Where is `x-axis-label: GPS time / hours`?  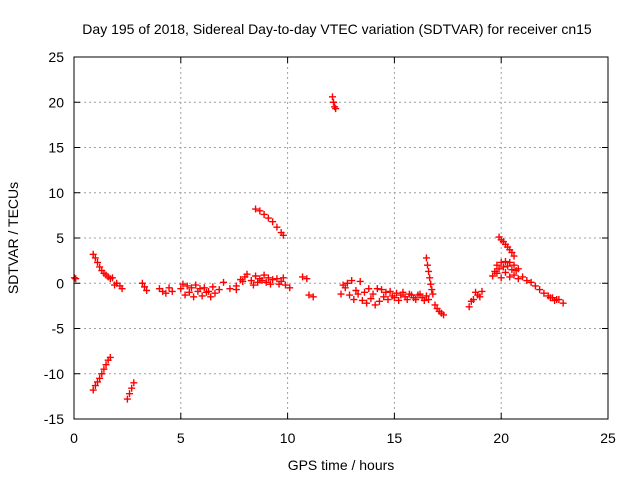
x-axis-label: GPS time / hours is located at coordinates (341, 465).